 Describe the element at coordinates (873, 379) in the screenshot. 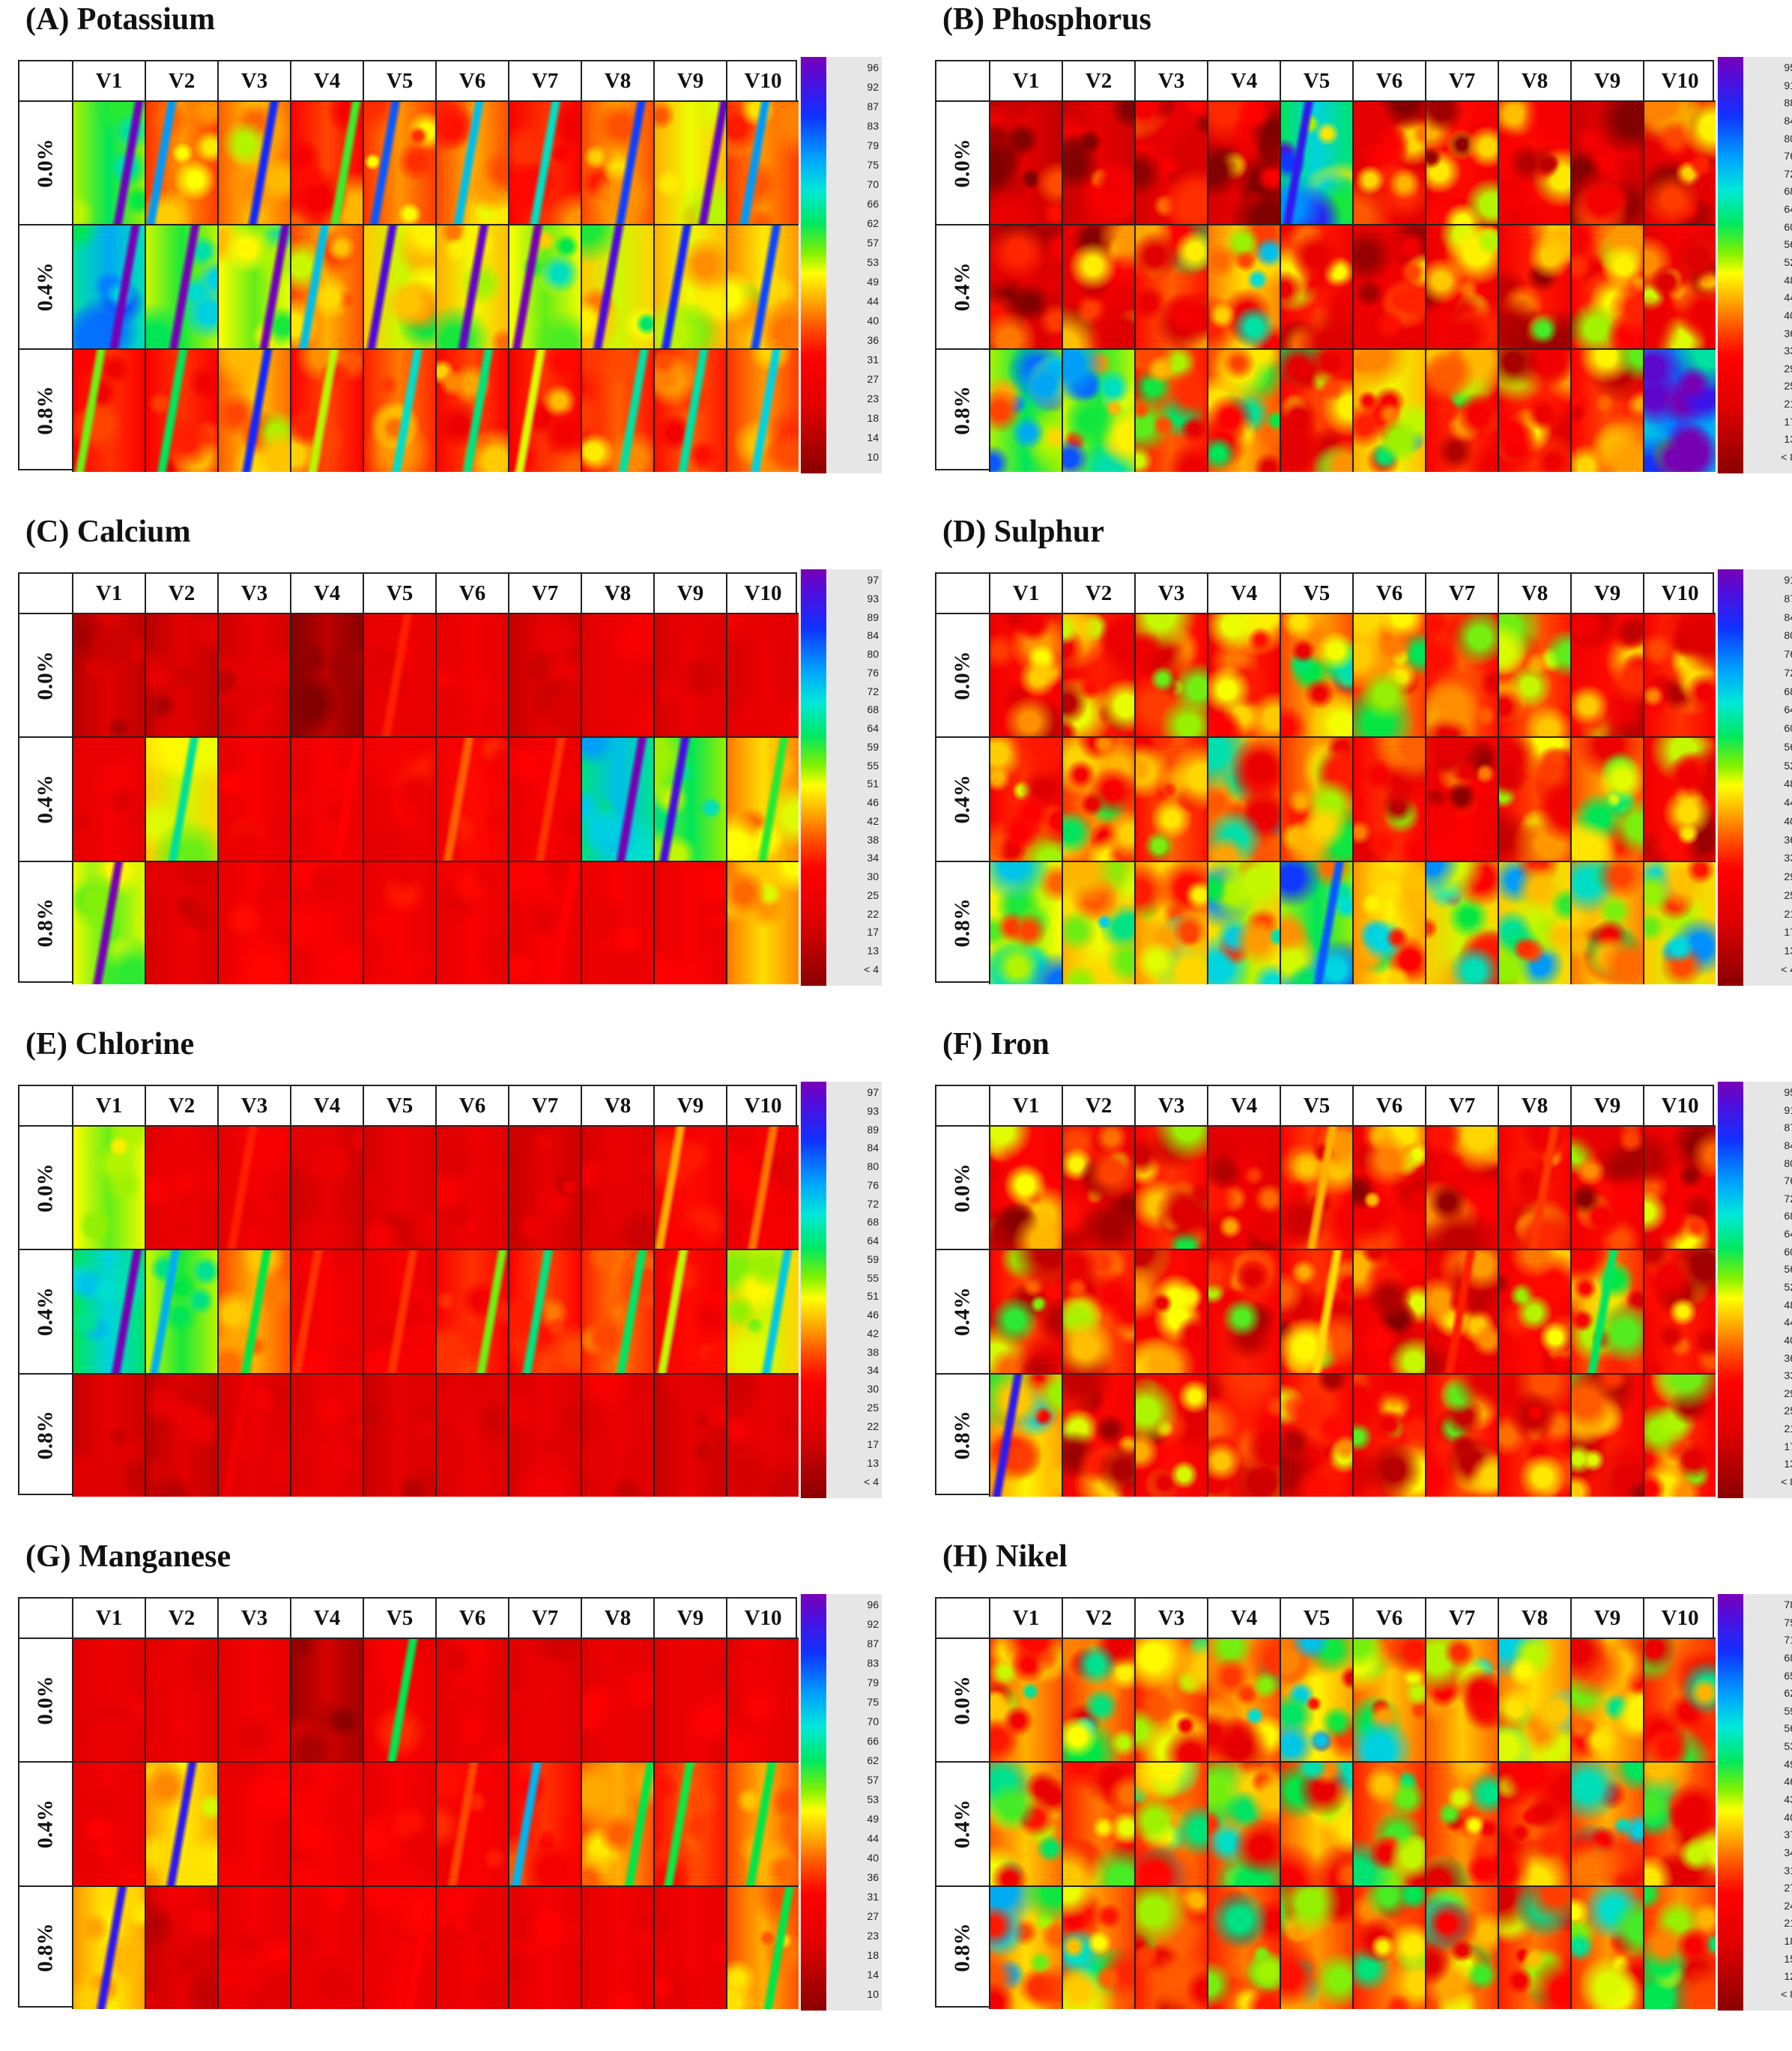

I see `colorbar-tick-label: 27` at that location.